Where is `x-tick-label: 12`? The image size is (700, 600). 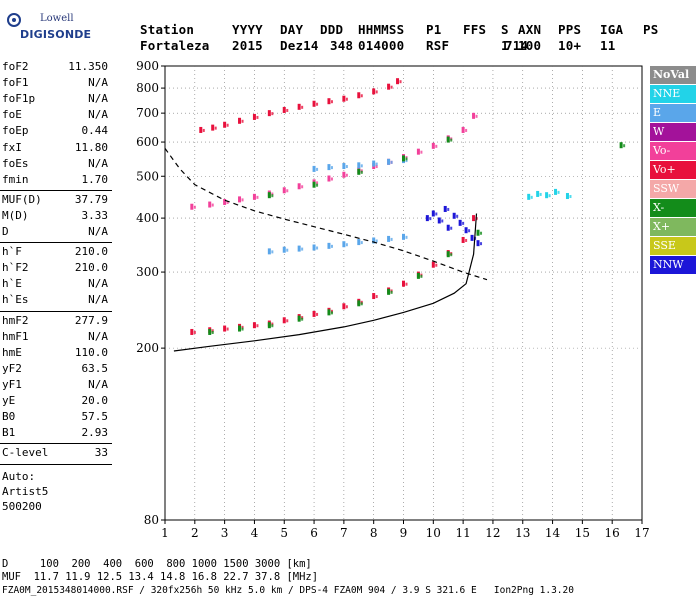 x-tick-label: 12 is located at coordinates (492, 533).